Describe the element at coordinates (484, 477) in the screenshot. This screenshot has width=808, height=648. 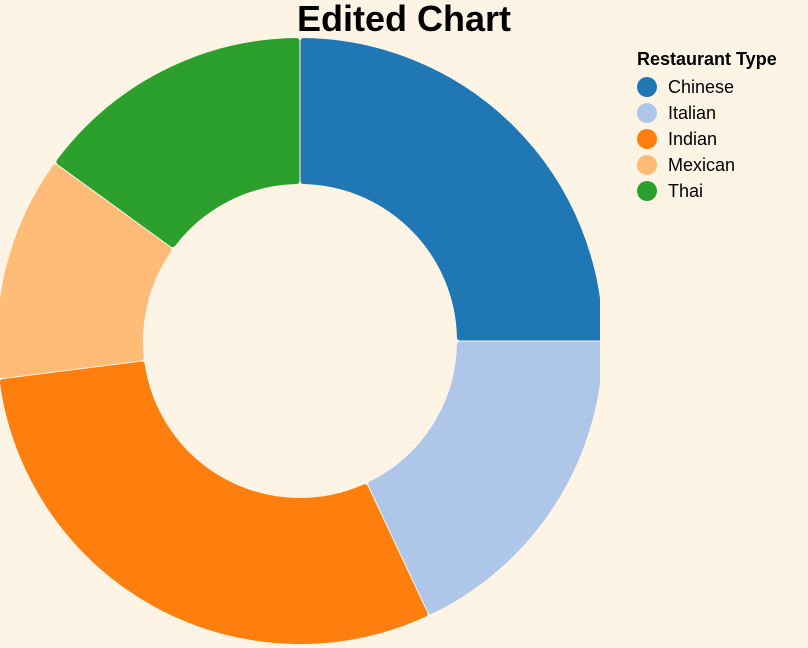
I see `donut-slice-italian` at that location.